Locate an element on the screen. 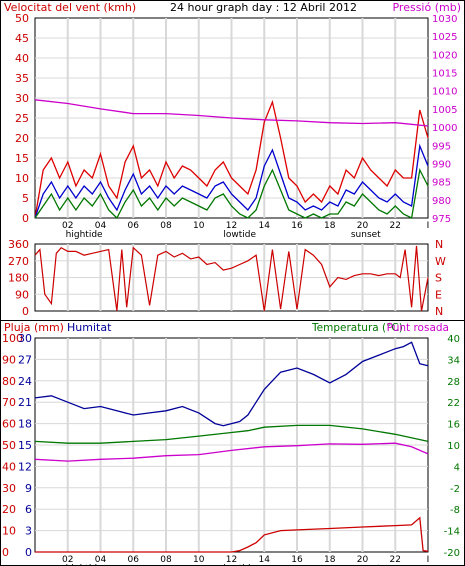 The image size is (465, 566). direction-y-tick-label: 270 is located at coordinates (18, 261).